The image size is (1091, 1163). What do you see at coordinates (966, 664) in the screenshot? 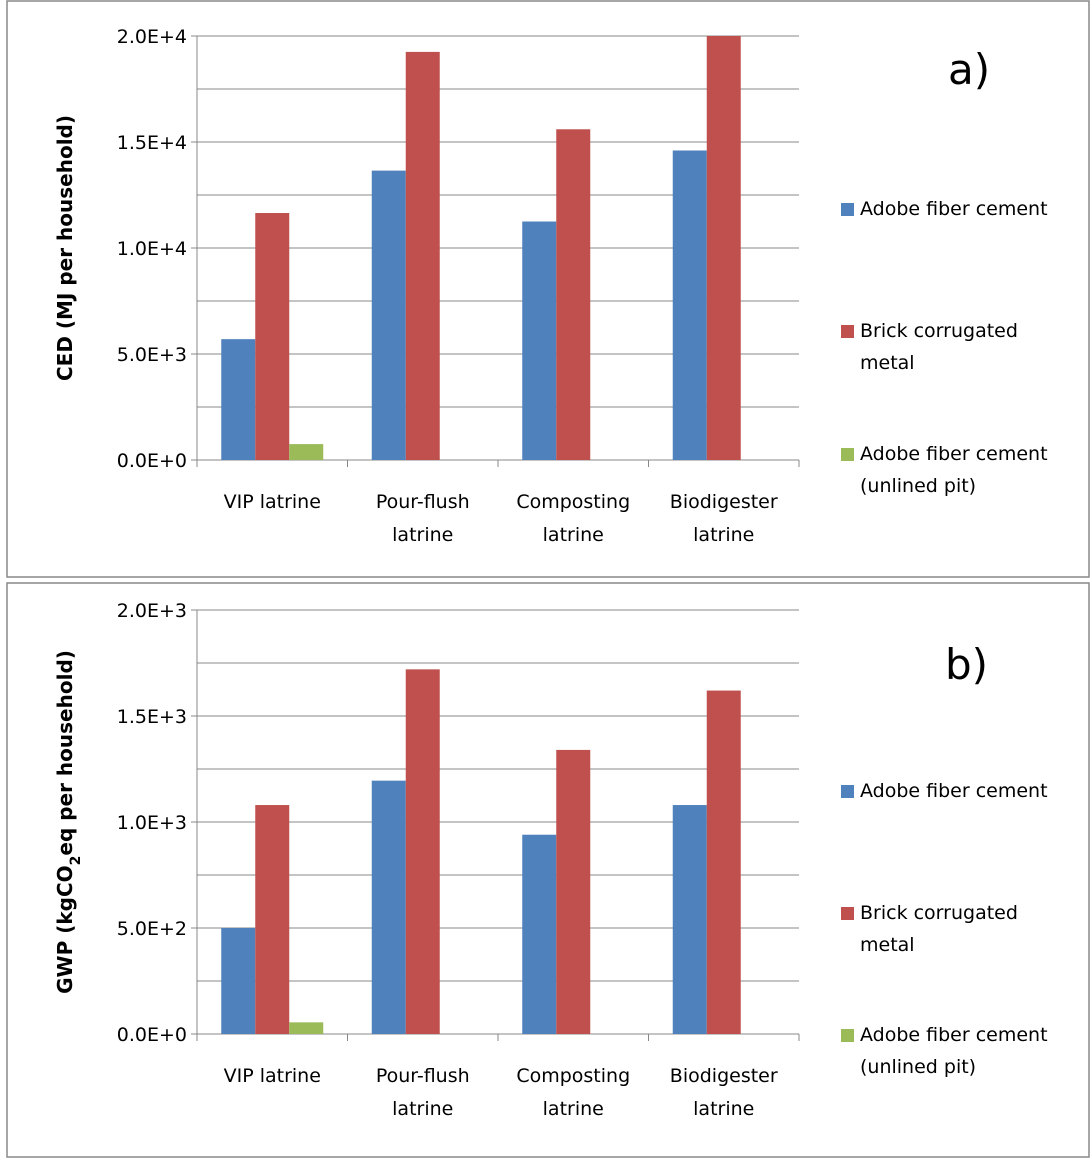
I see `panel-label: b)` at bounding box center [966, 664].